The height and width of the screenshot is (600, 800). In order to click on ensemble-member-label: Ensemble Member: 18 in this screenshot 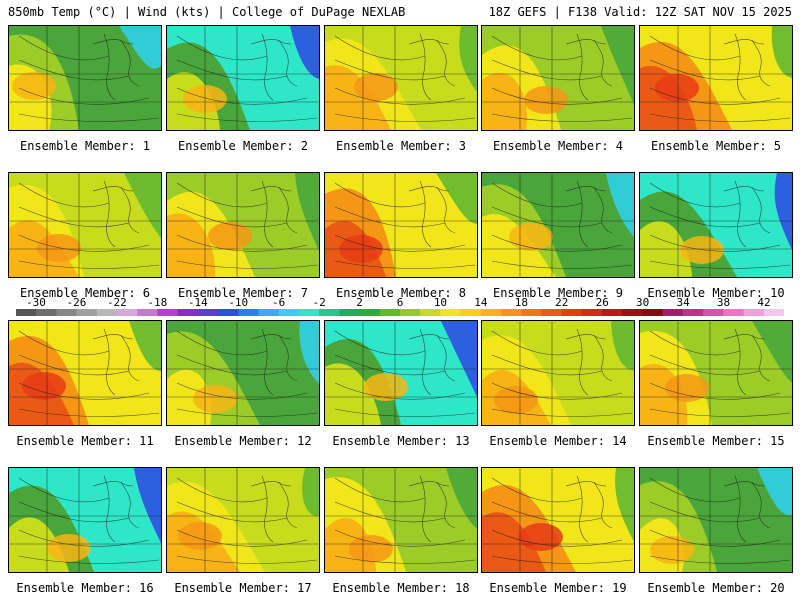, I will do `click(401, 588)`.